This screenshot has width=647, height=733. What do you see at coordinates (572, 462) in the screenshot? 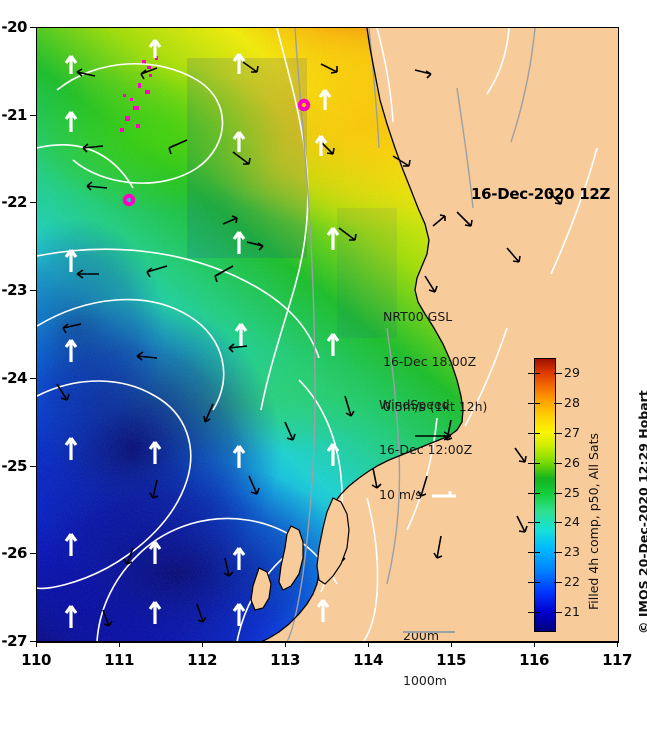
I see `colorbar-tick-label: 26` at bounding box center [572, 462].